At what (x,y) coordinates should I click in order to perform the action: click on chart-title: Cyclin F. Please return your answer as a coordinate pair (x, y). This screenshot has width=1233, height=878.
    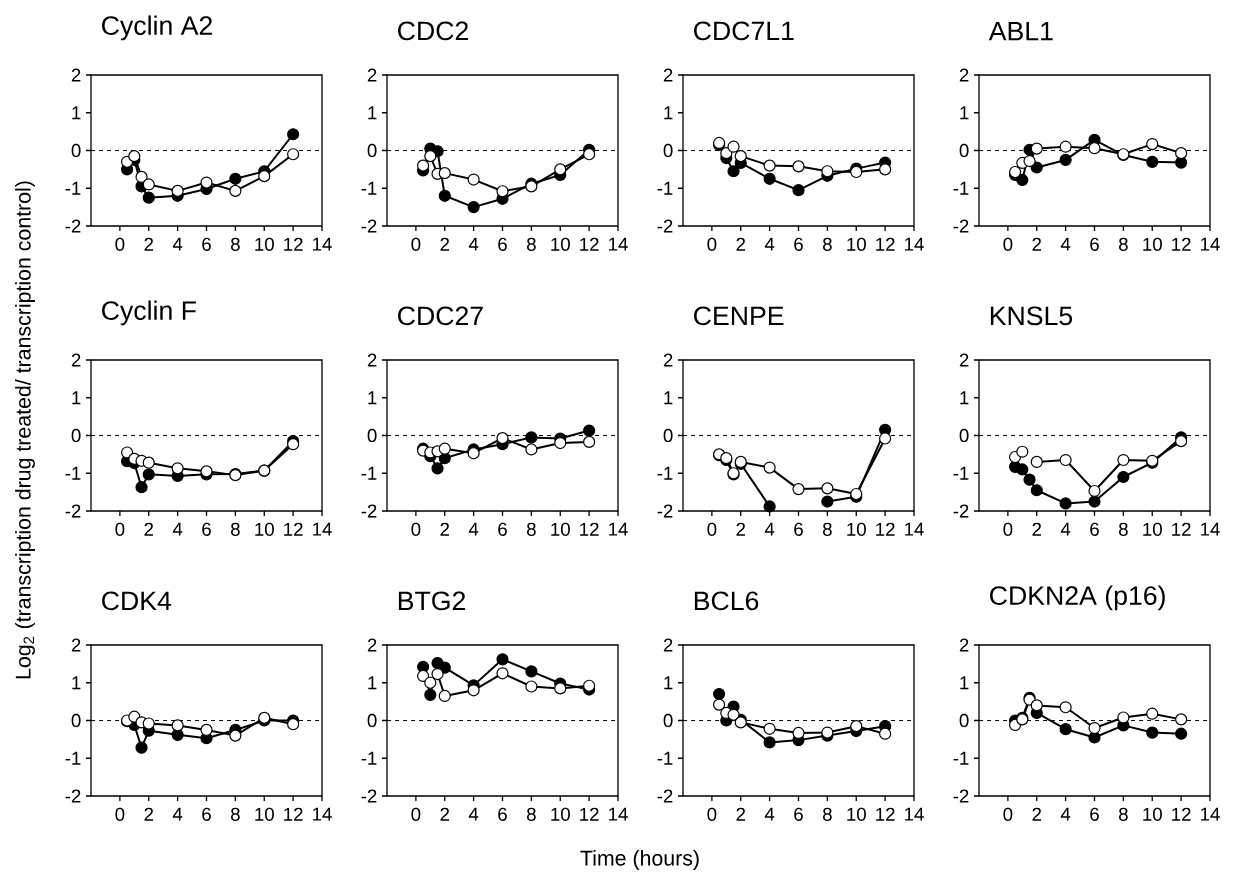
    Looking at the image, I should click on (149, 313).